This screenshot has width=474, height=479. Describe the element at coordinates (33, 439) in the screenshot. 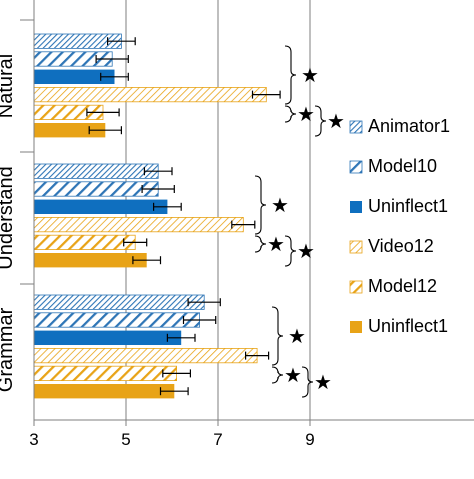

I see `x-tick-label: 3` at that location.